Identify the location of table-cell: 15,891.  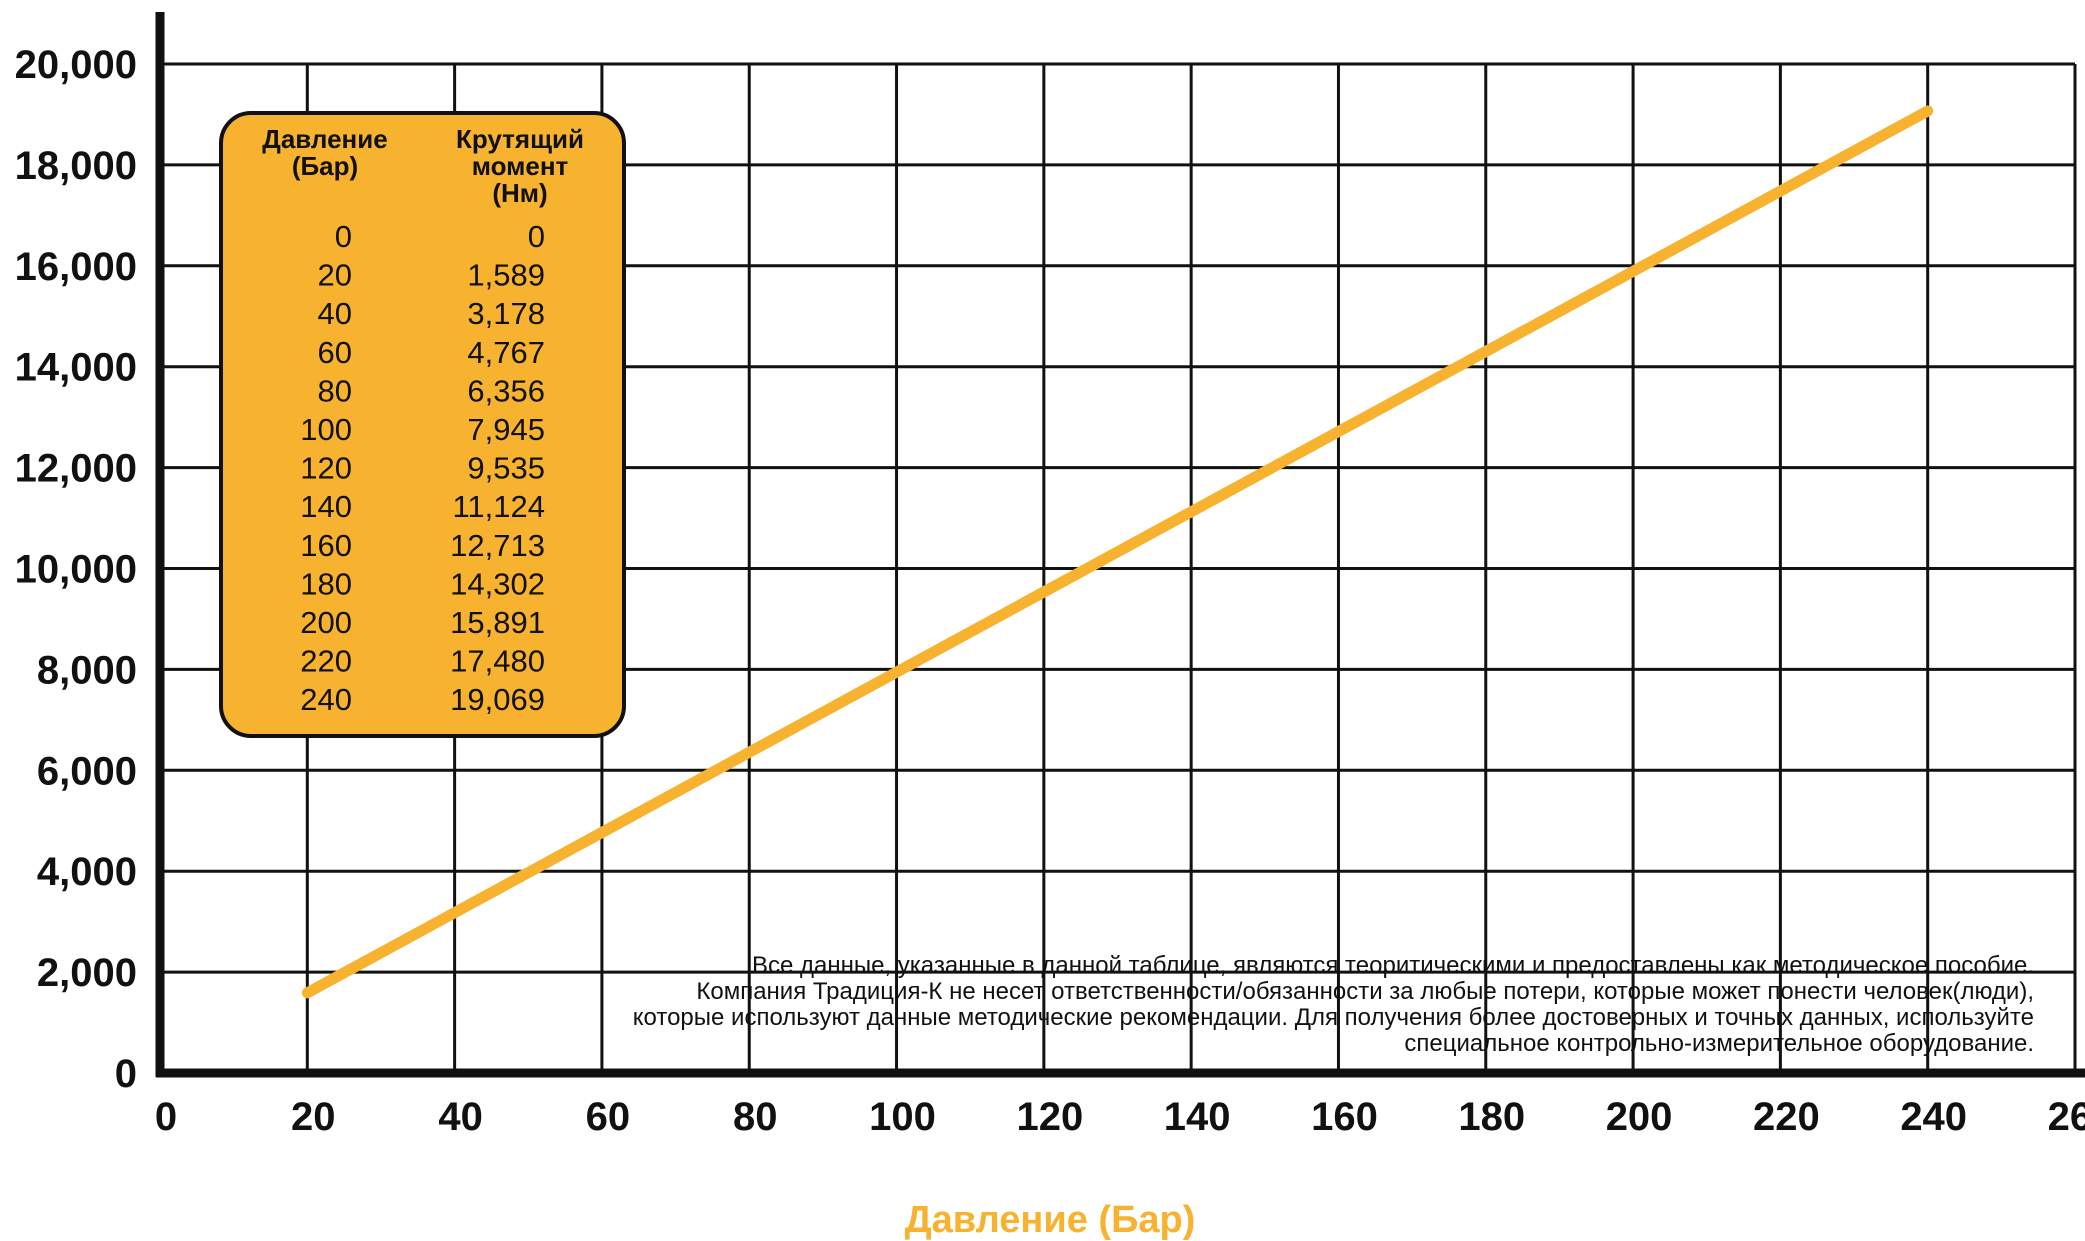
(497, 622).